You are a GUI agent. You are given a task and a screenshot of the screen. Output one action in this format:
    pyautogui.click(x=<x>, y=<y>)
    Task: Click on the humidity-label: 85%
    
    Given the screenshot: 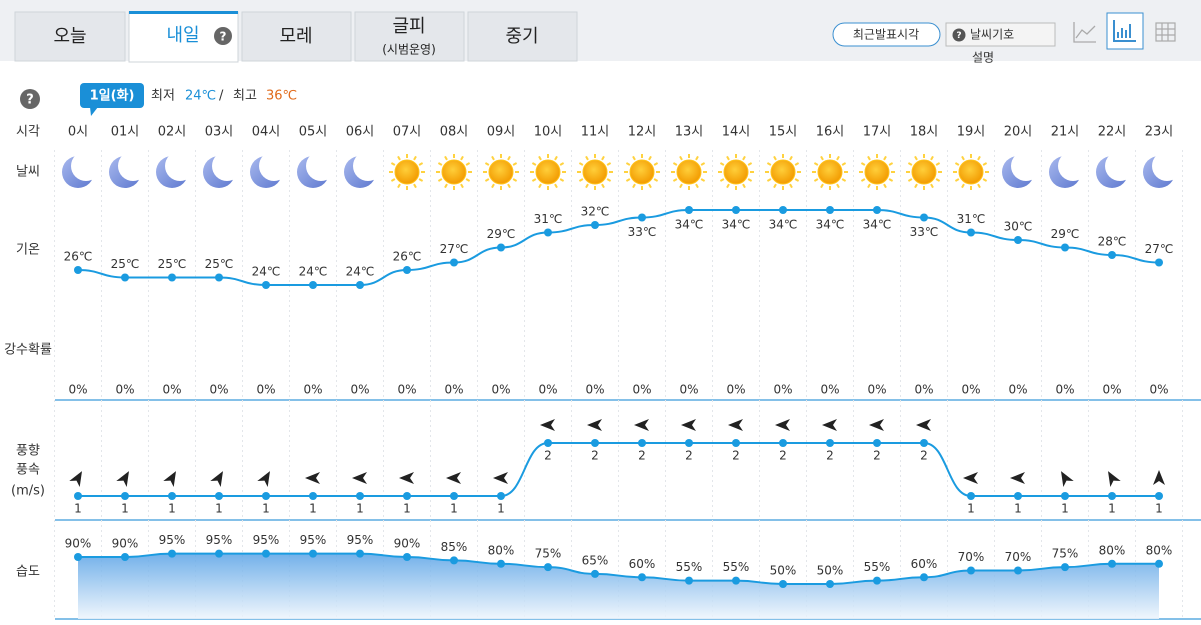 What is the action you would take?
    pyautogui.click(x=454, y=547)
    